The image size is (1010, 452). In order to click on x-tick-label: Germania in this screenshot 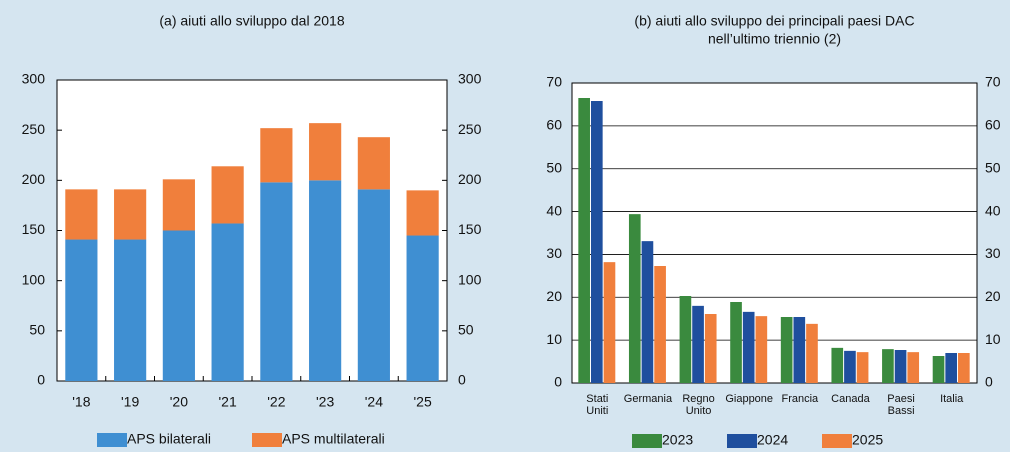, I will do `click(648, 399)`.